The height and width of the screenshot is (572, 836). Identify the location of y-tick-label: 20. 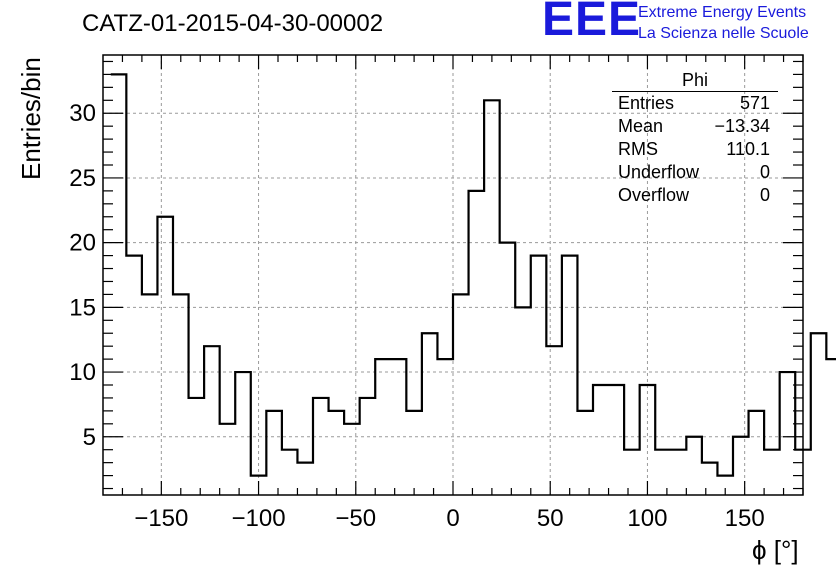
(82, 243).